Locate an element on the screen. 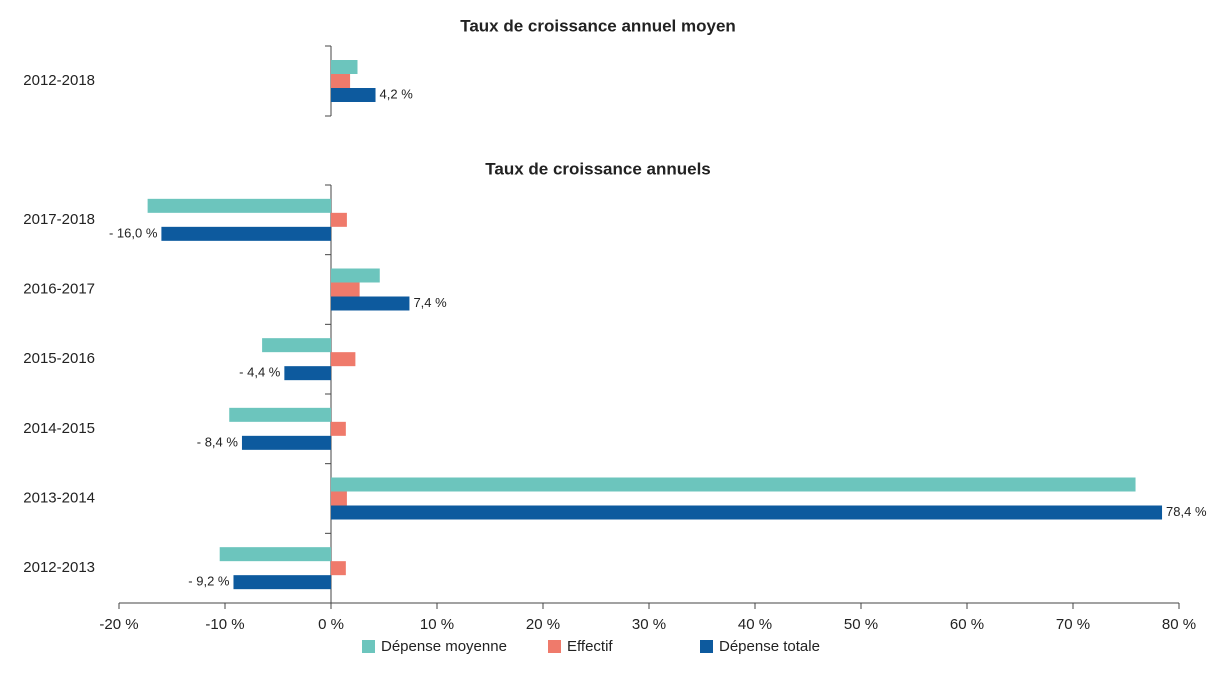 The width and height of the screenshot is (1219, 684). x-tick-label: 60 % is located at coordinates (967, 624).